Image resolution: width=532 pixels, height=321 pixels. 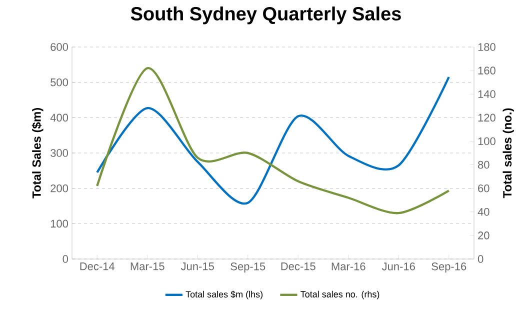 What do you see at coordinates (487, 70) in the screenshot?
I see `y2-tick-label: 160` at bounding box center [487, 70].